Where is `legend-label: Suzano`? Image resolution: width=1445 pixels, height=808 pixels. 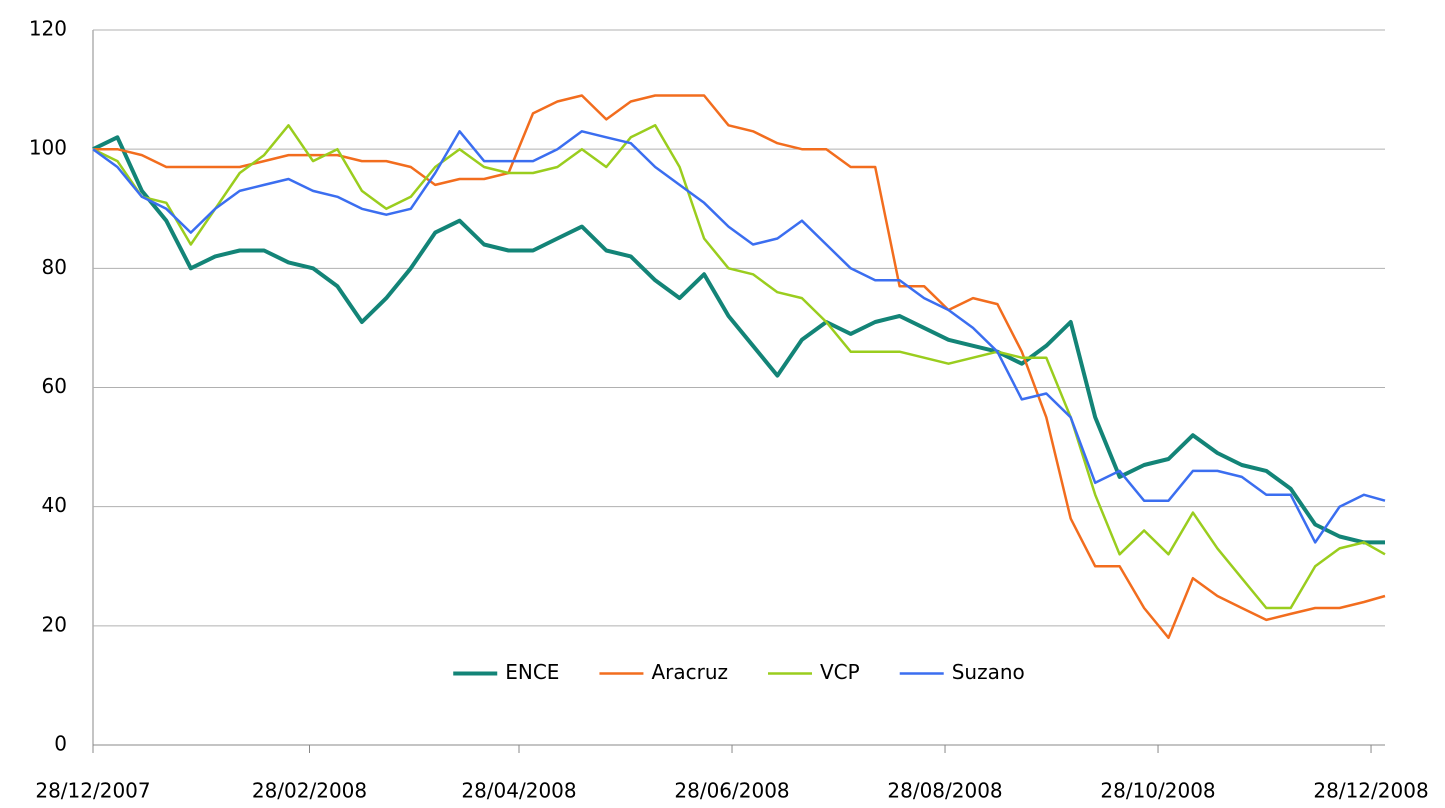 legend-label: Suzano is located at coordinates (988, 672).